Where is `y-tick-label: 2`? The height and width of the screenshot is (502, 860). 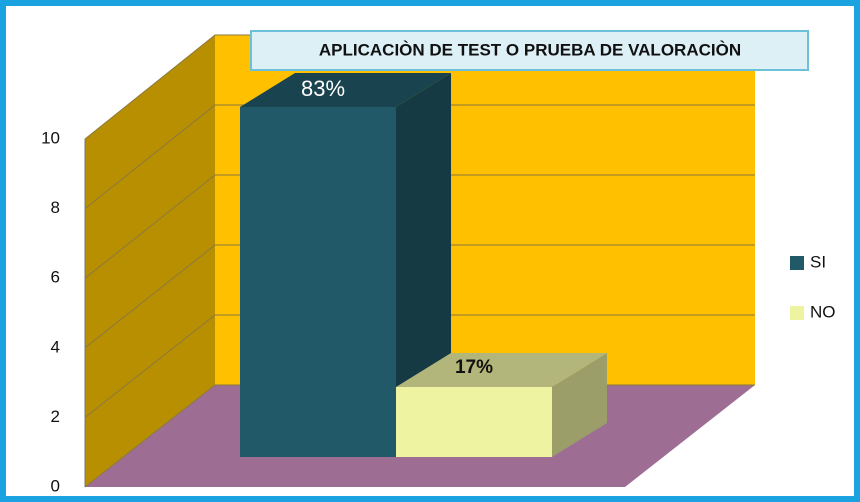
y-tick-label: 2 is located at coordinates (55, 416).